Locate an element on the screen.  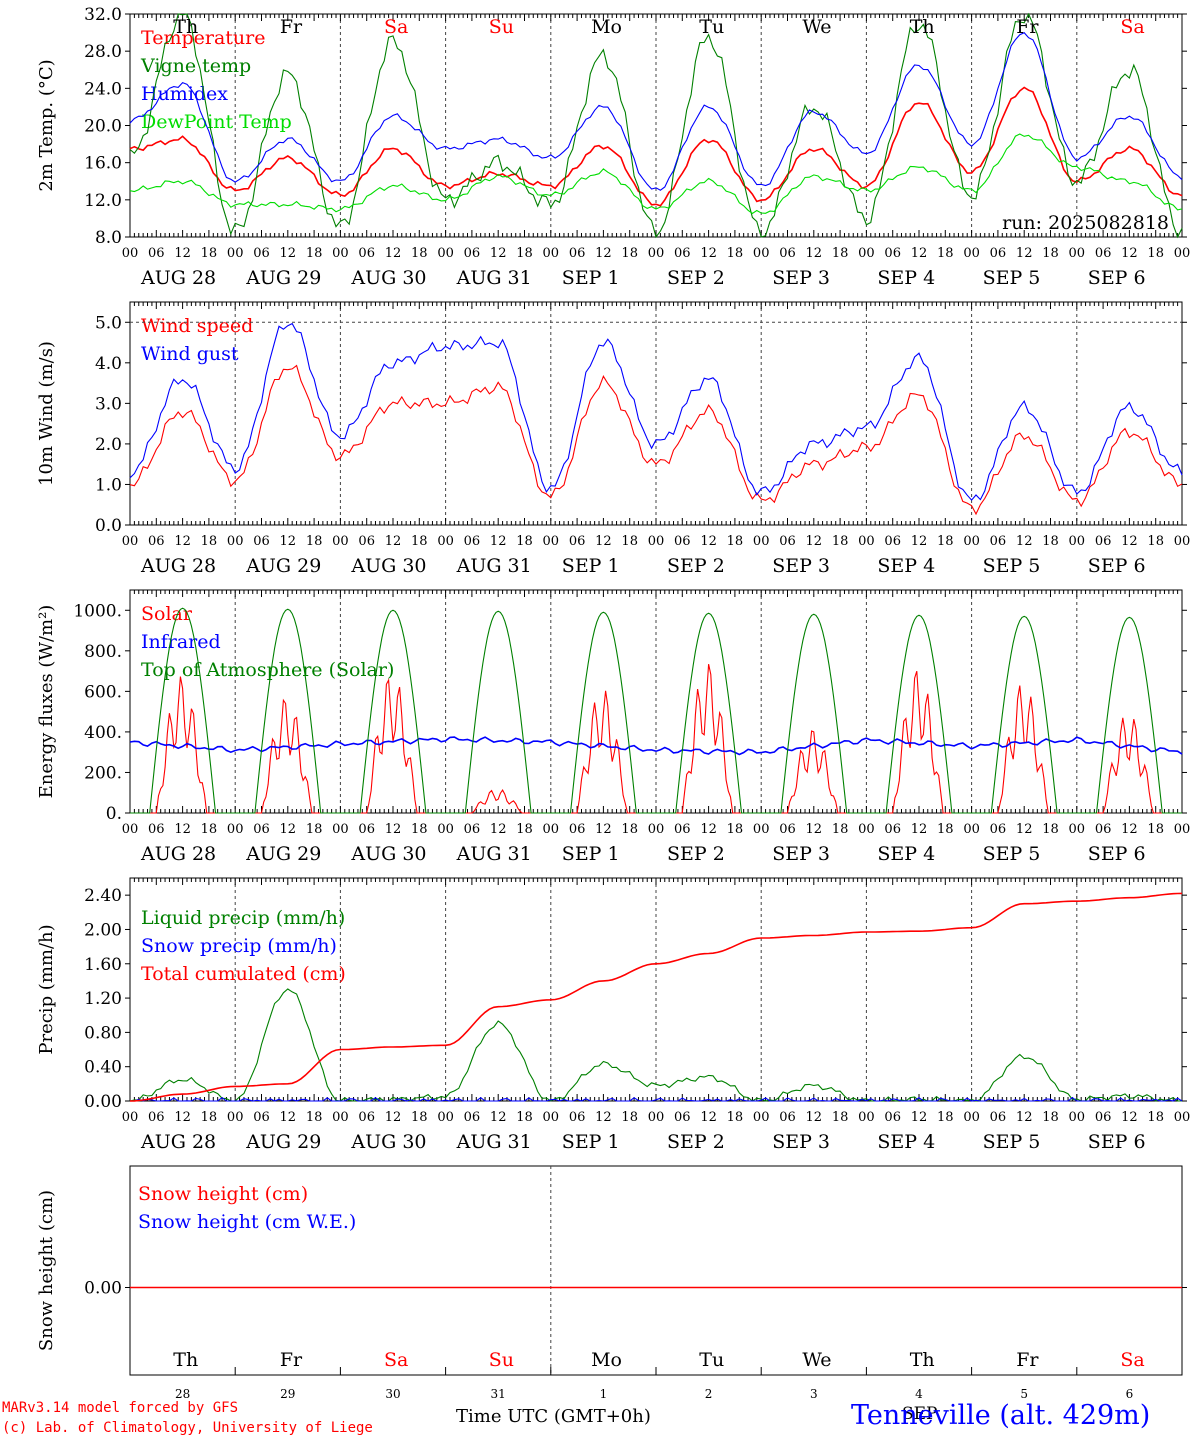
month-label: SEP is located at coordinates (920, 1414).